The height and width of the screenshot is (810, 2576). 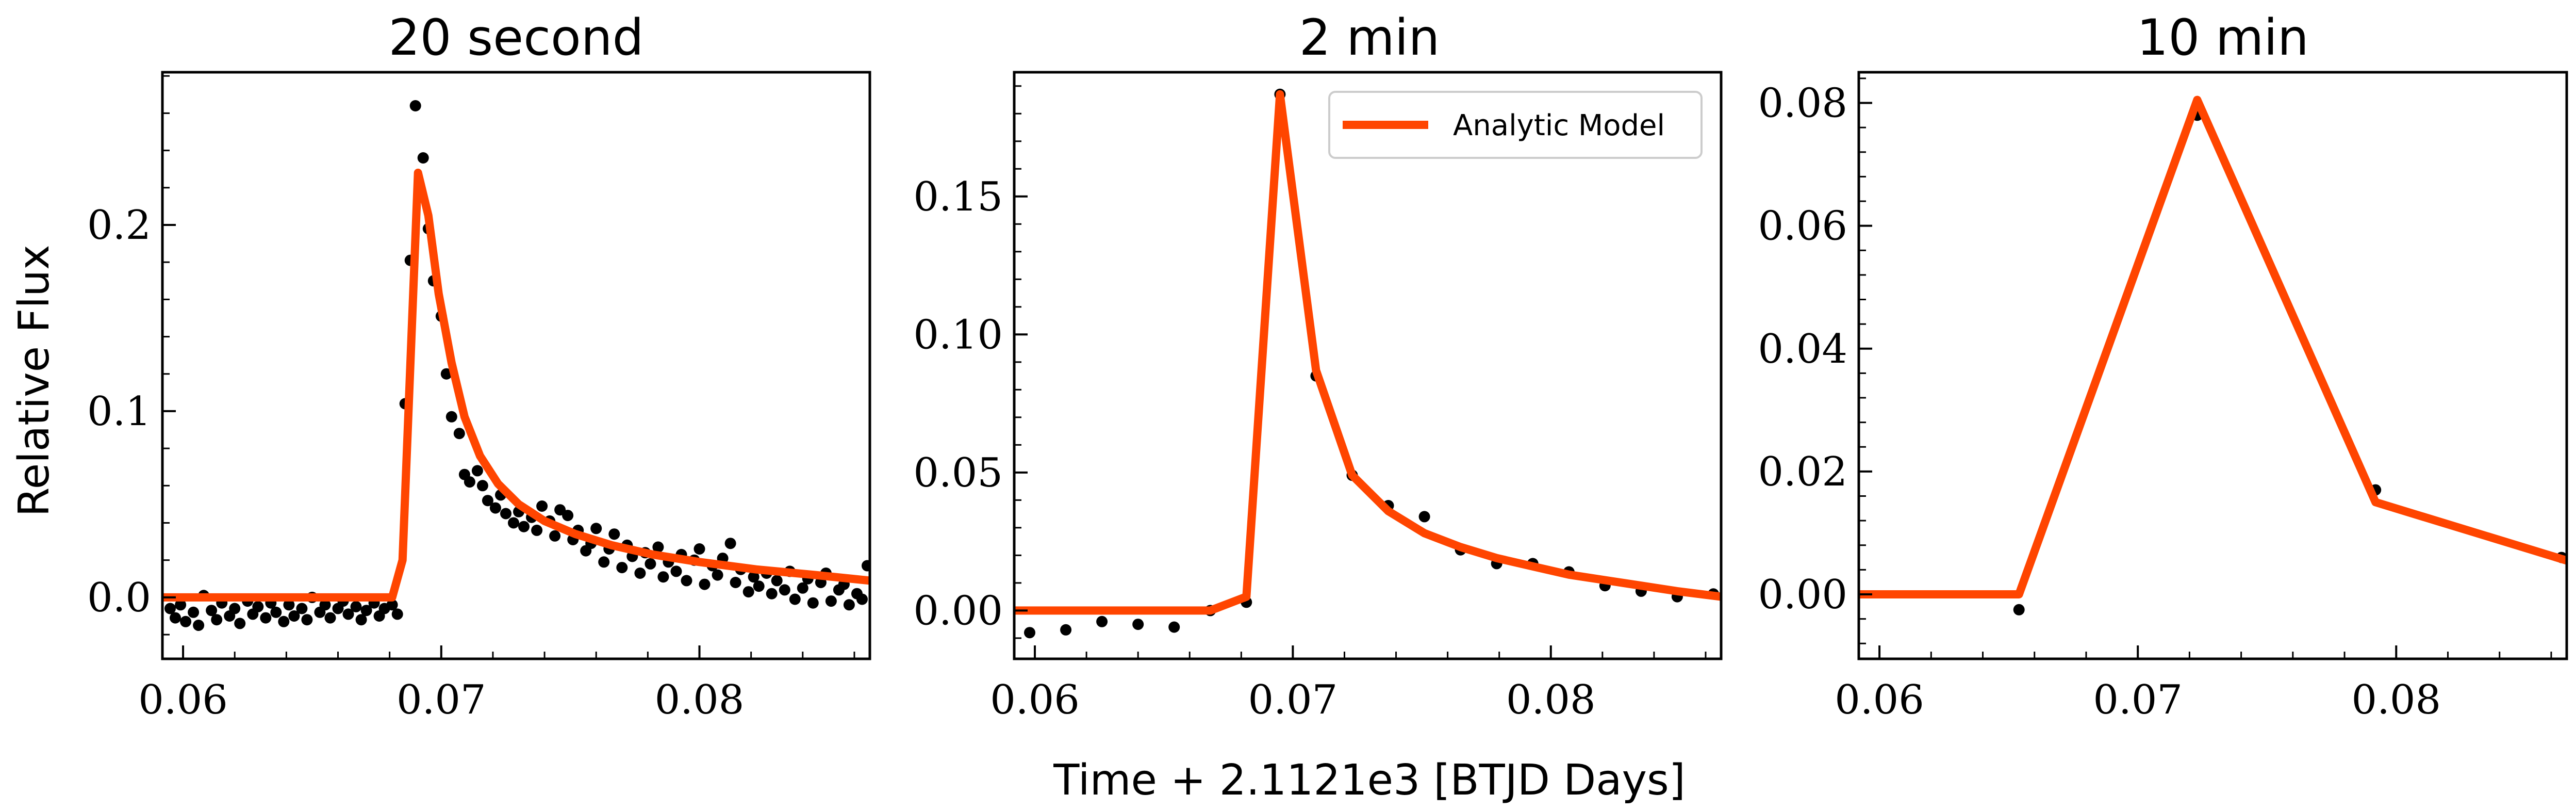 What do you see at coordinates (516, 385) in the screenshot?
I see `analytic-model-line` at bounding box center [516, 385].